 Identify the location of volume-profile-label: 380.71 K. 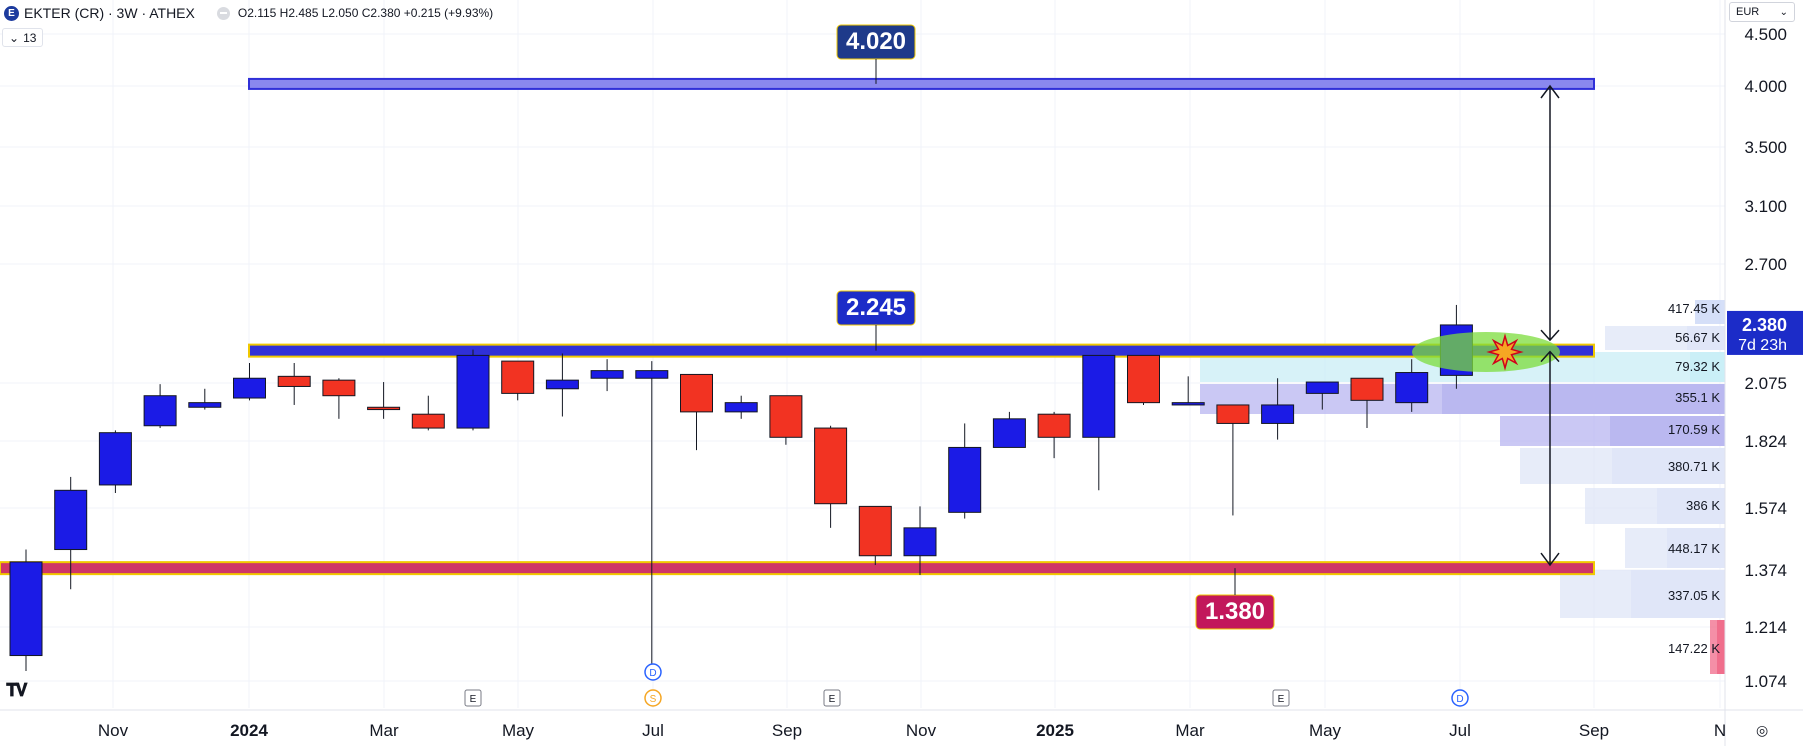
(1694, 466).